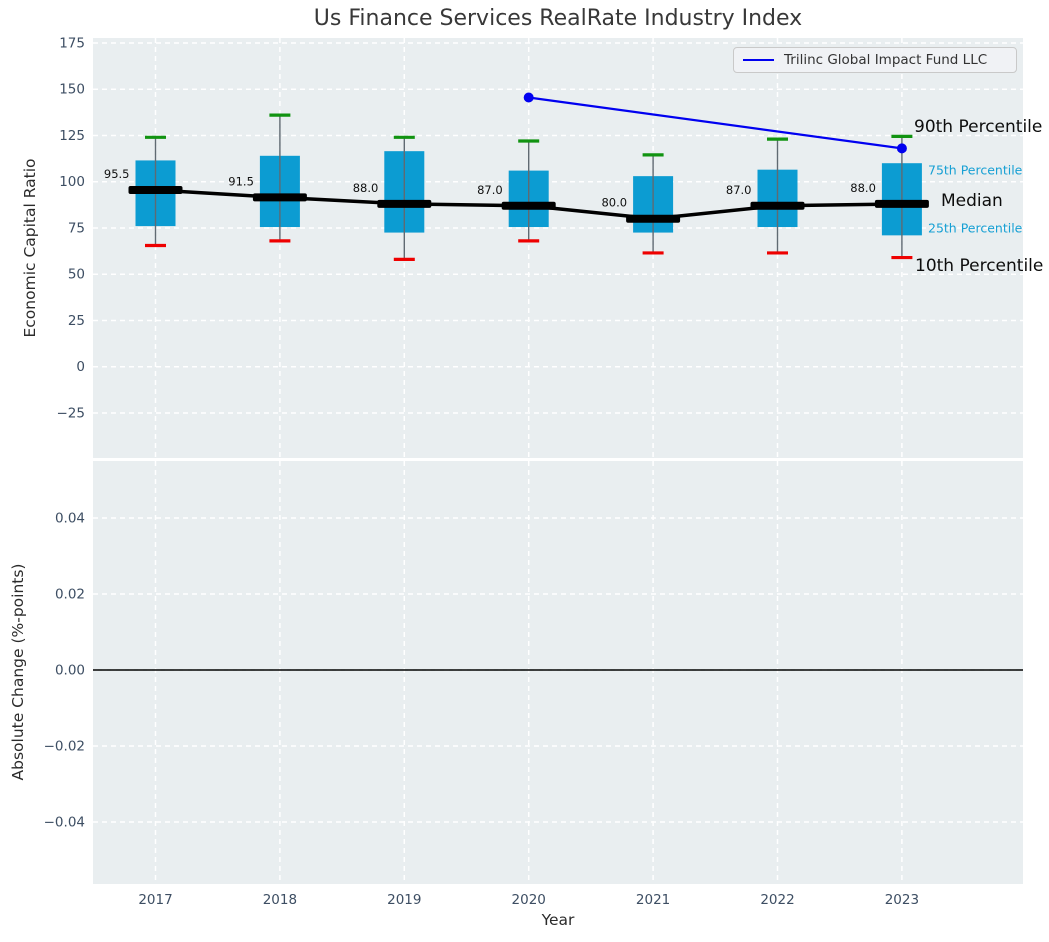 The width and height of the screenshot is (1049, 942). I want to click on ytick-top: 75, so click(76, 228).